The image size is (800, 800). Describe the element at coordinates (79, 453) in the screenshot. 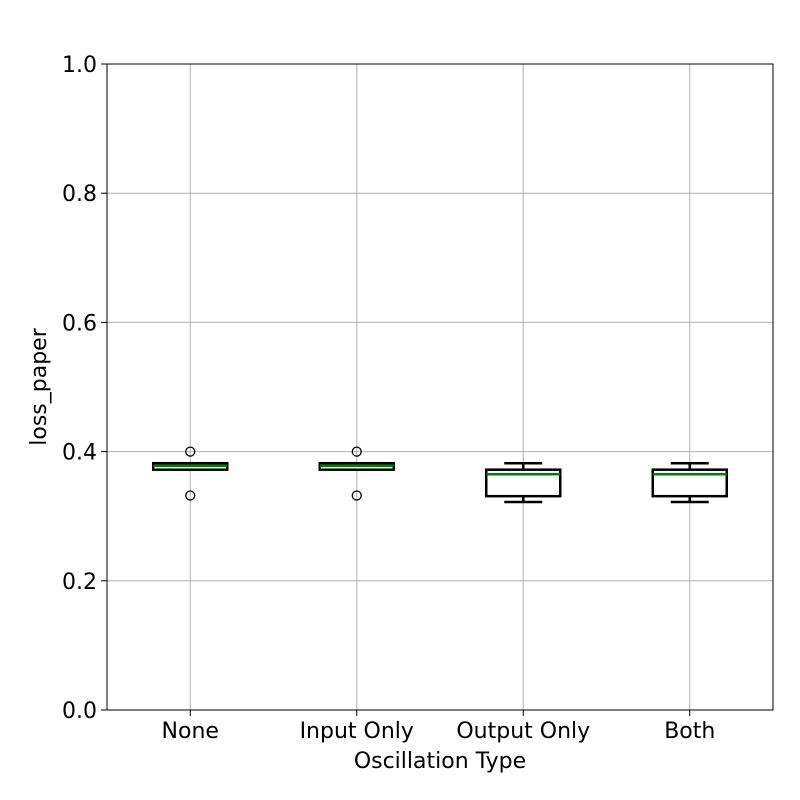

I see `y-tick-label: 0.4` at that location.